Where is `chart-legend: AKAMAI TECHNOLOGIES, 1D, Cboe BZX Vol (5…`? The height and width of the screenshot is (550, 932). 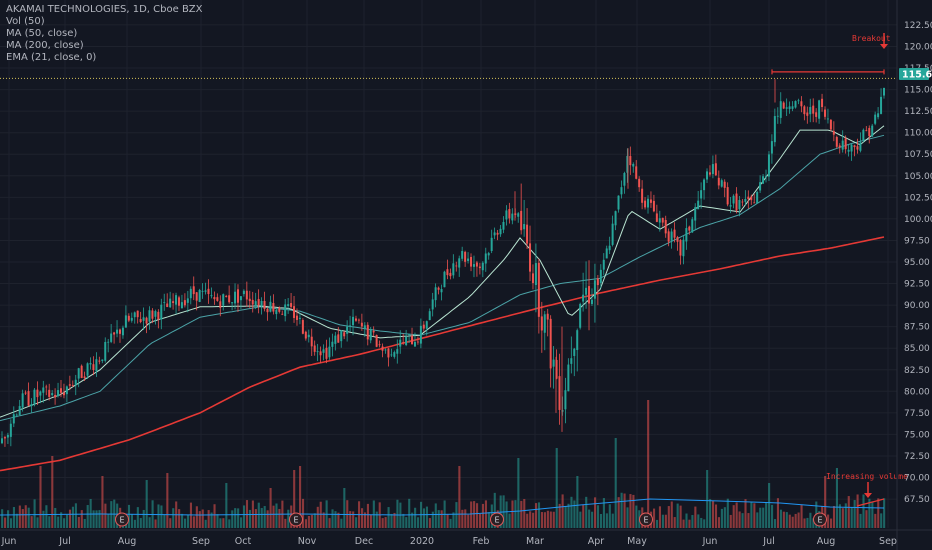
chart-legend: AKAMAI TECHNOLOGIES, 1D, Cboe BZX Vol (5… is located at coordinates (104, 34).